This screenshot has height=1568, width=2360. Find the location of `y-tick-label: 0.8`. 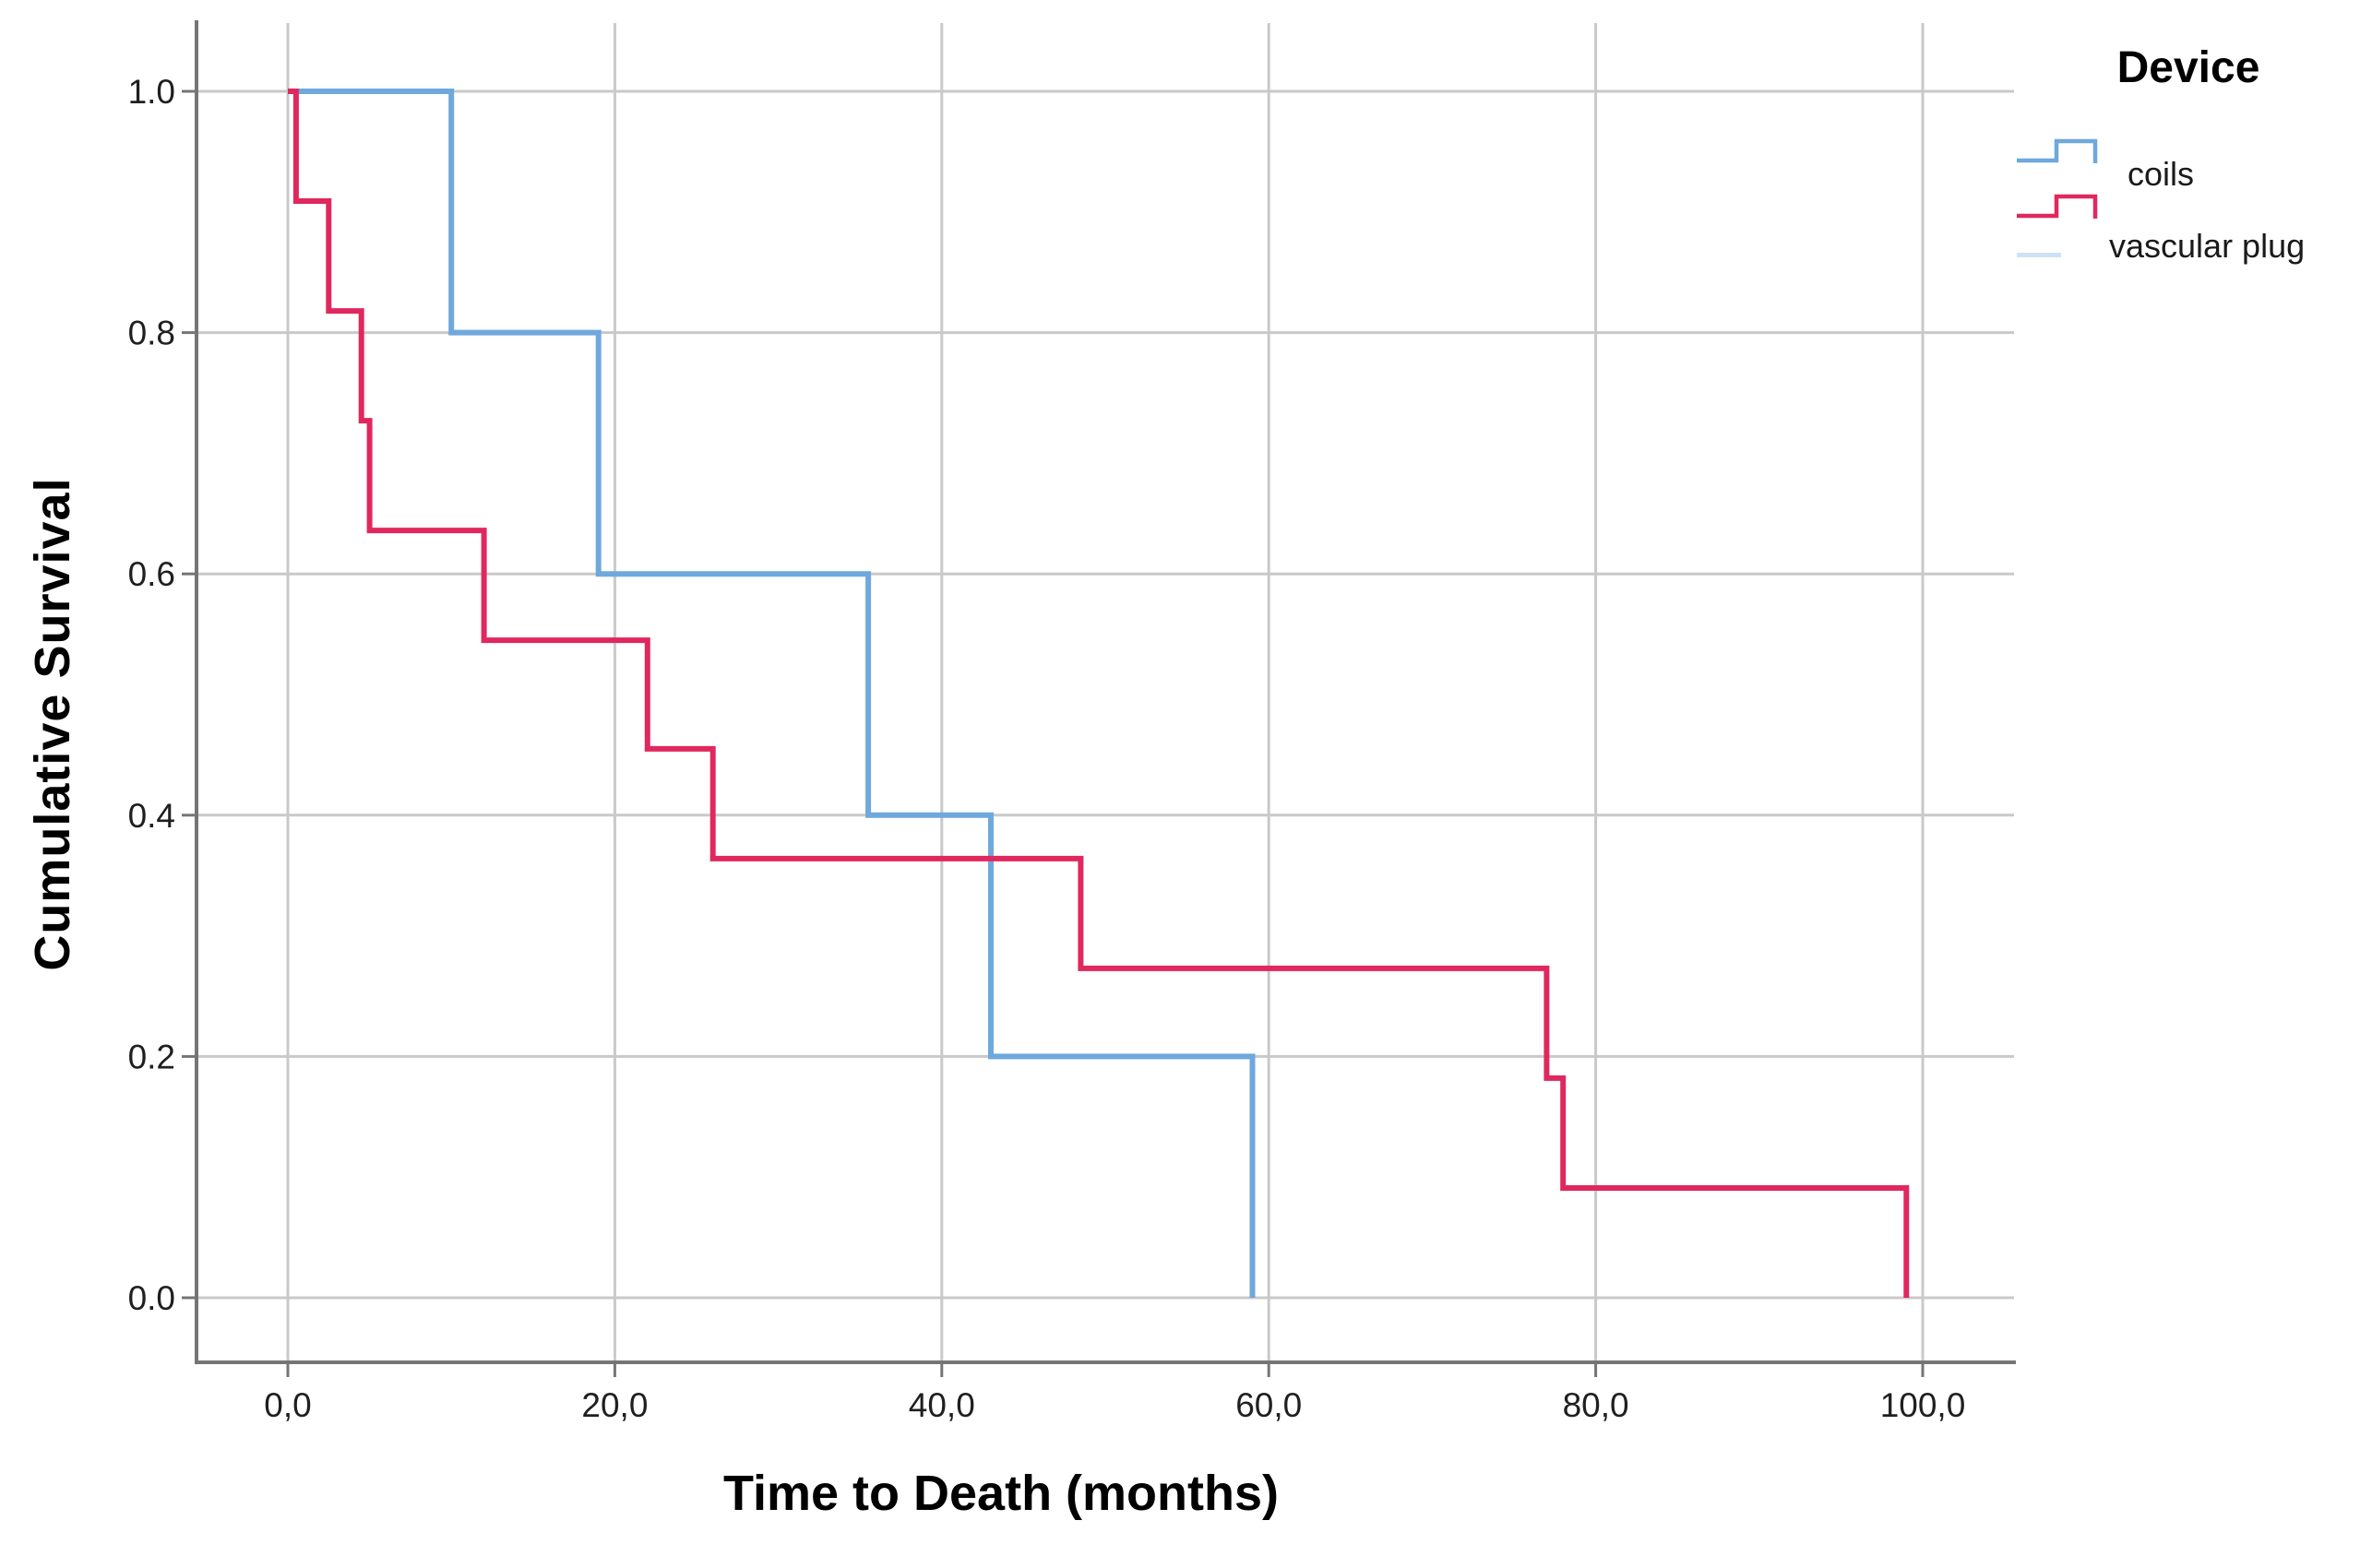

y-tick-label: 0.8 is located at coordinates (151, 333).